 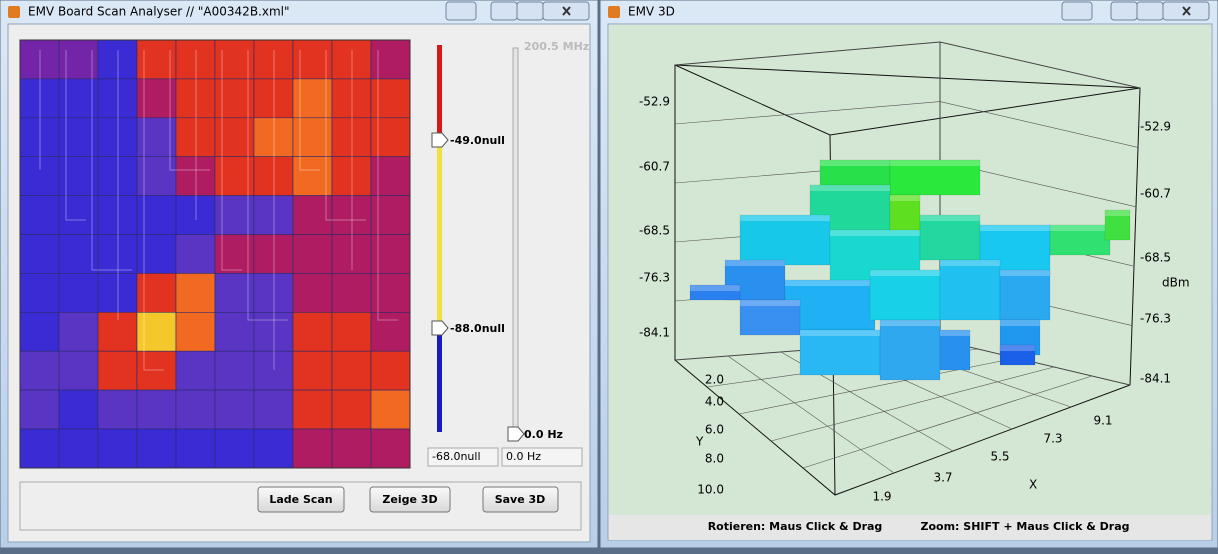 What do you see at coordinates (1155, 319) in the screenshot?
I see `z-tick-right: -76.3` at bounding box center [1155, 319].